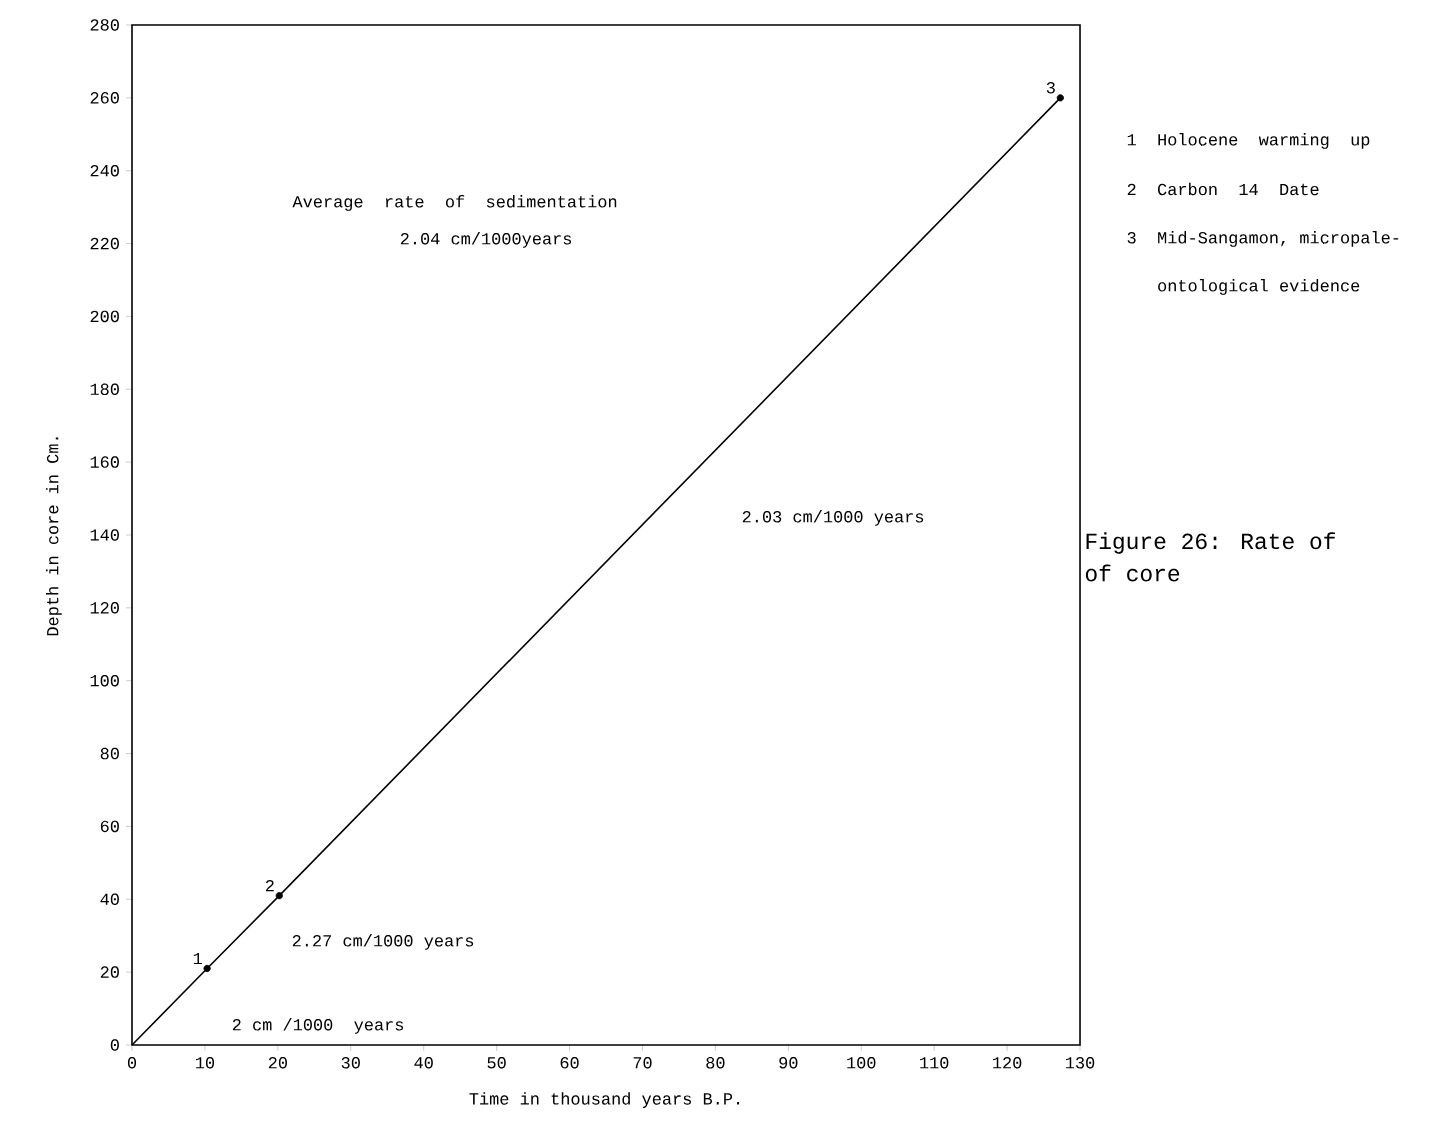 The width and height of the screenshot is (1452, 1141). What do you see at coordinates (861, 1063) in the screenshot?
I see `x-tick-label: 100` at bounding box center [861, 1063].